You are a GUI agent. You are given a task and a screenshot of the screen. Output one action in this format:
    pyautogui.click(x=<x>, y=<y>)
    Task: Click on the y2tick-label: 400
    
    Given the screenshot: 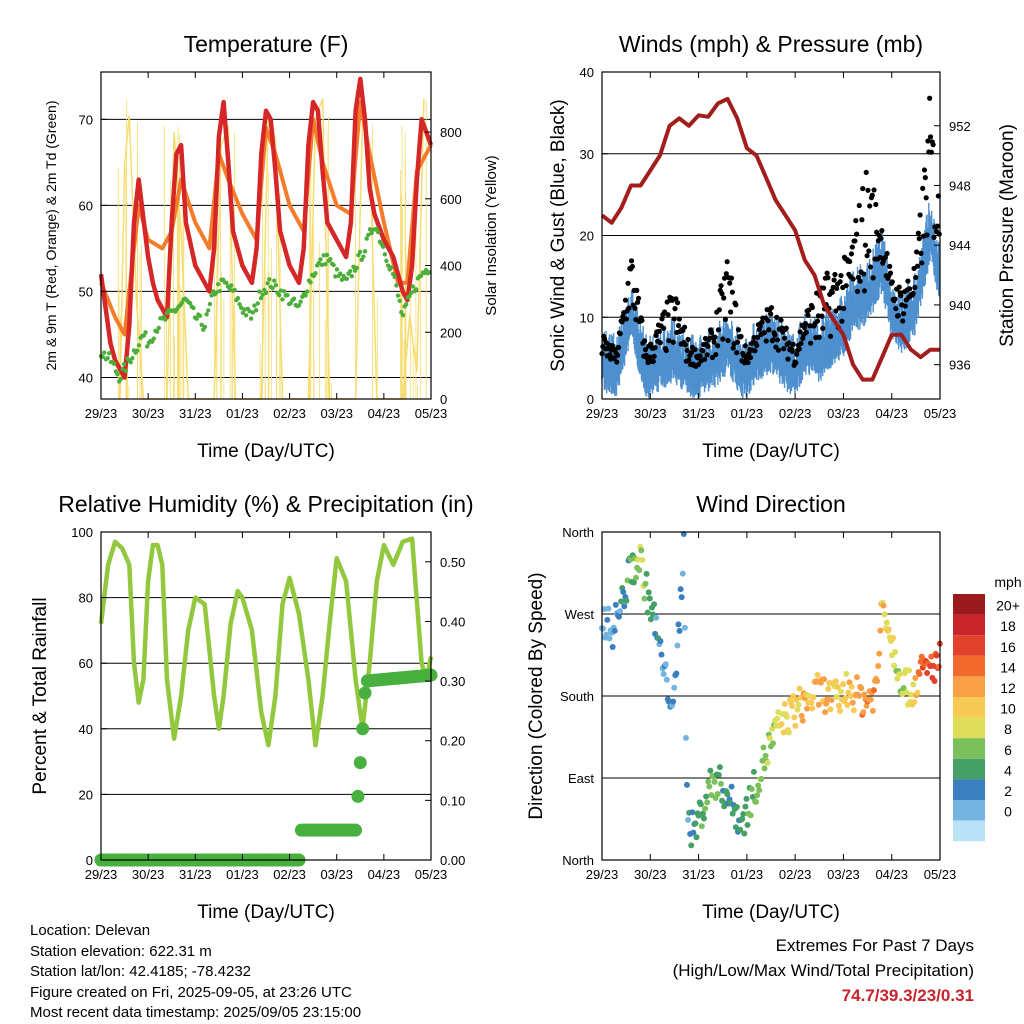 What is the action you would take?
    pyautogui.click(x=451, y=266)
    